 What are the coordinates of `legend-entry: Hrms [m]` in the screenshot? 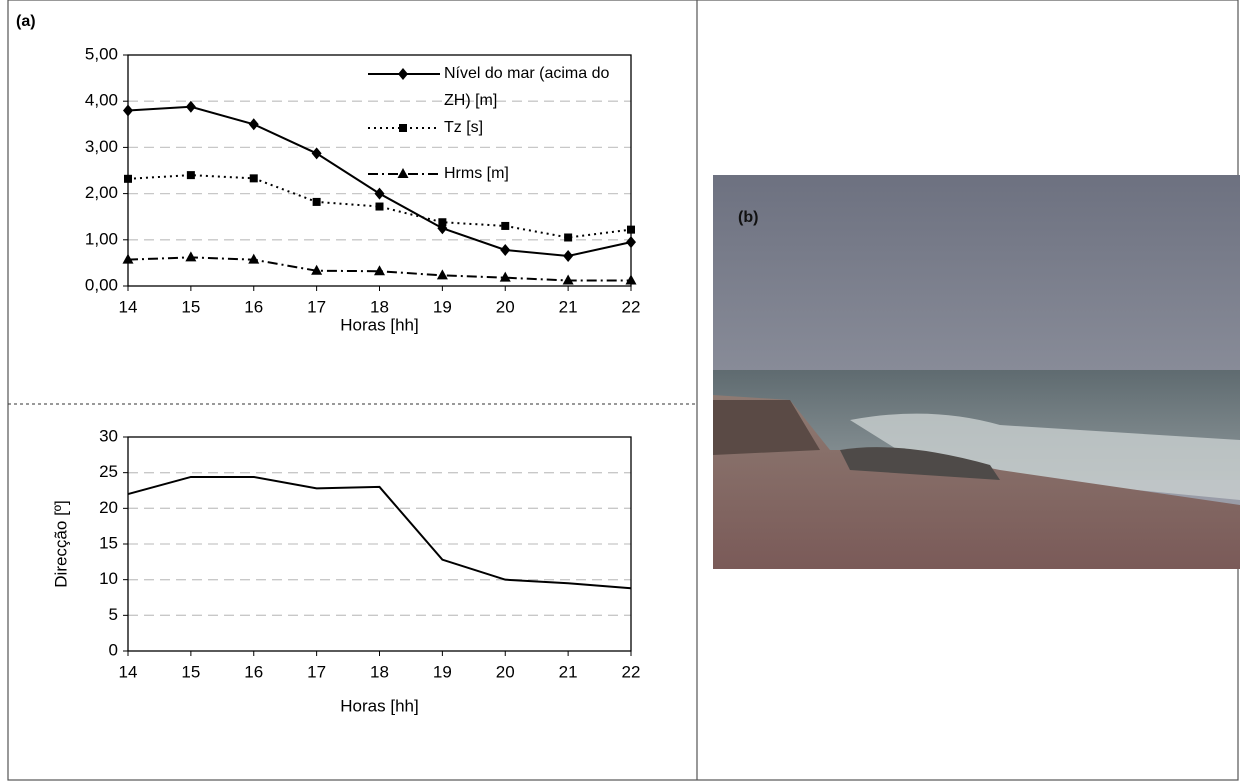 It's located at (476, 173).